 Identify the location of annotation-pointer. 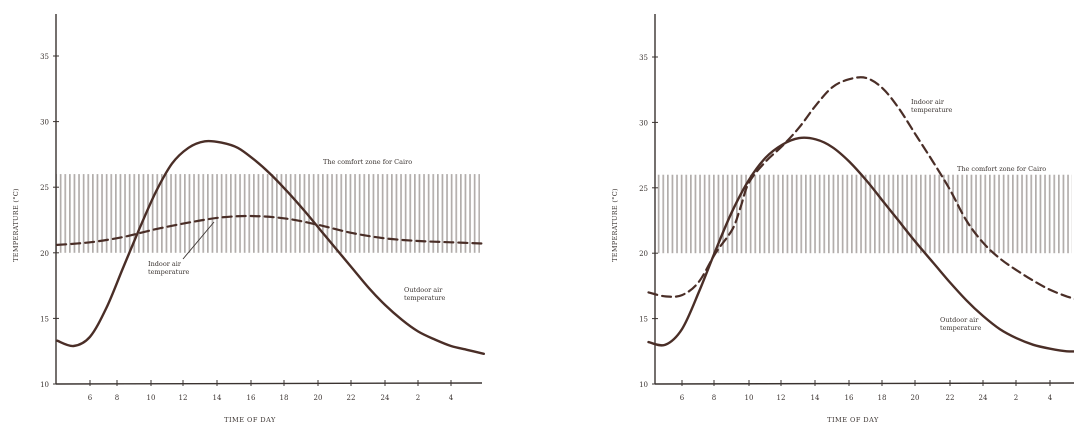
(198, 240).